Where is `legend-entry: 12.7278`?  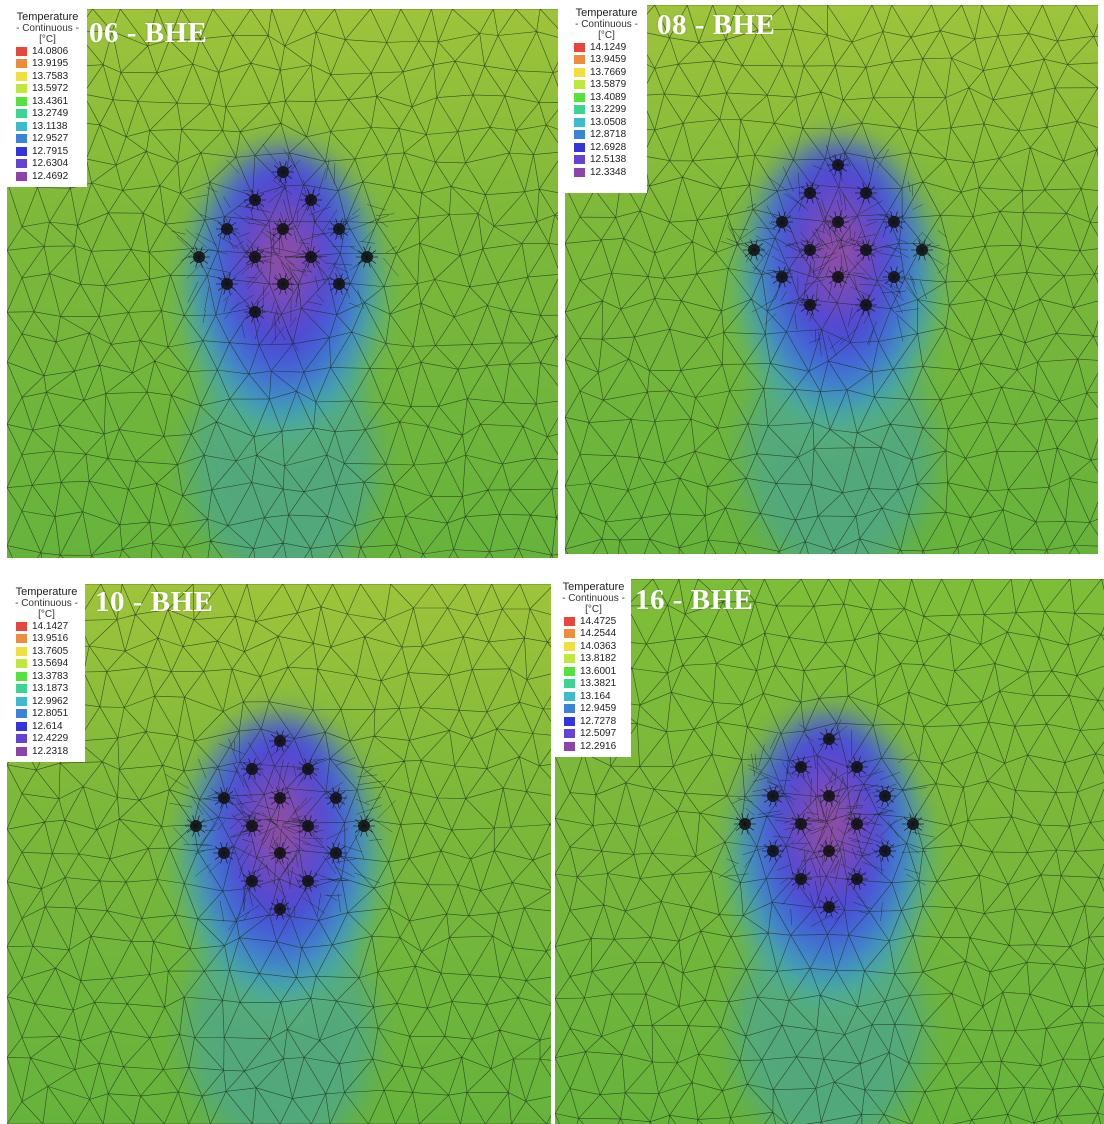
legend-entry: 12.7278 is located at coordinates (593, 721).